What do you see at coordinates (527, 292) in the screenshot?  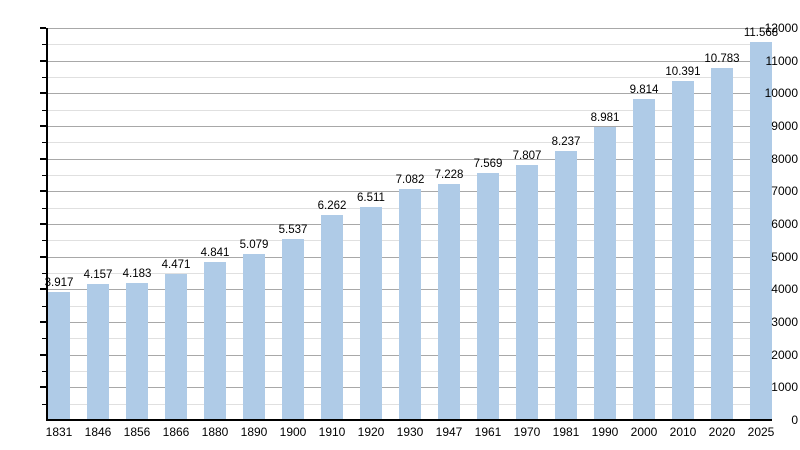 I see `bar-1970` at bounding box center [527, 292].